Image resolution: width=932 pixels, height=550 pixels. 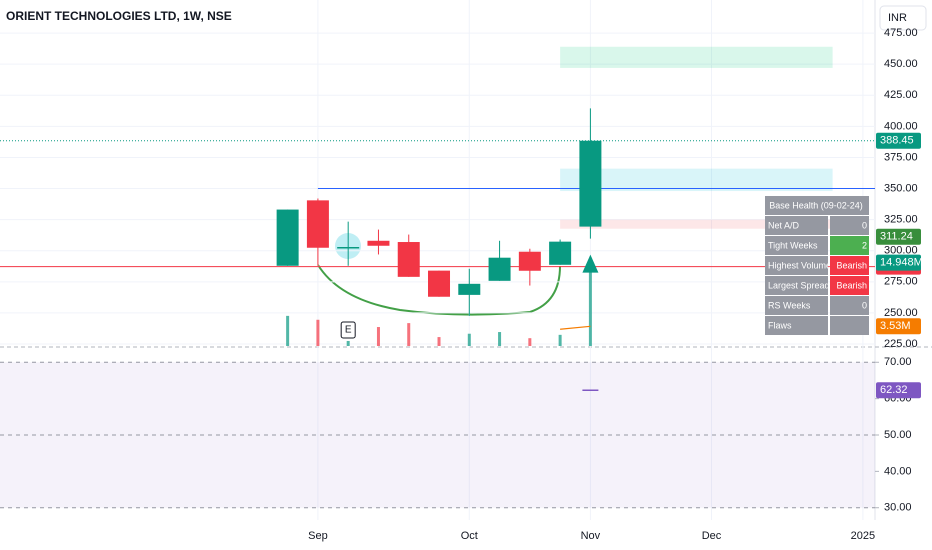 I want to click on table-row-label: Highest Volume, so click(x=799, y=265).